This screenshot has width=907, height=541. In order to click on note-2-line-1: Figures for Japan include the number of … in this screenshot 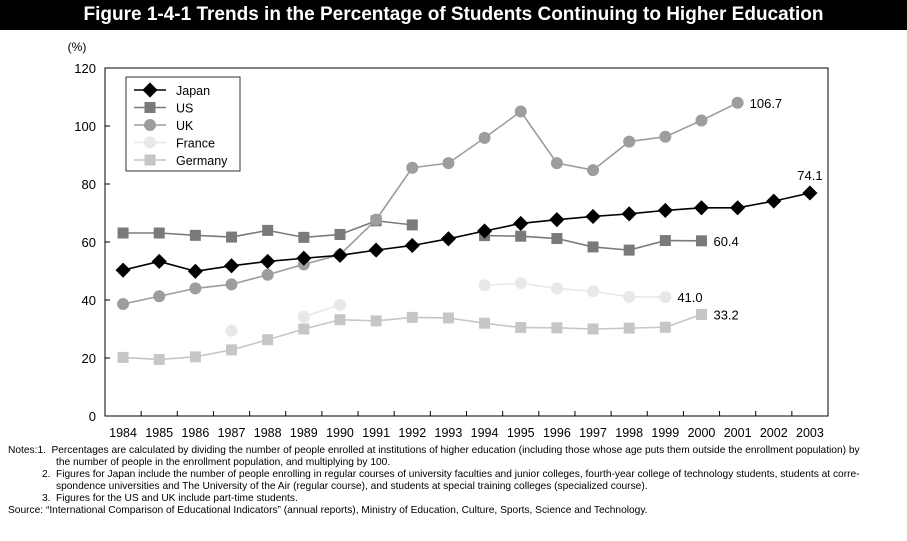, I will do `click(458, 474)`.